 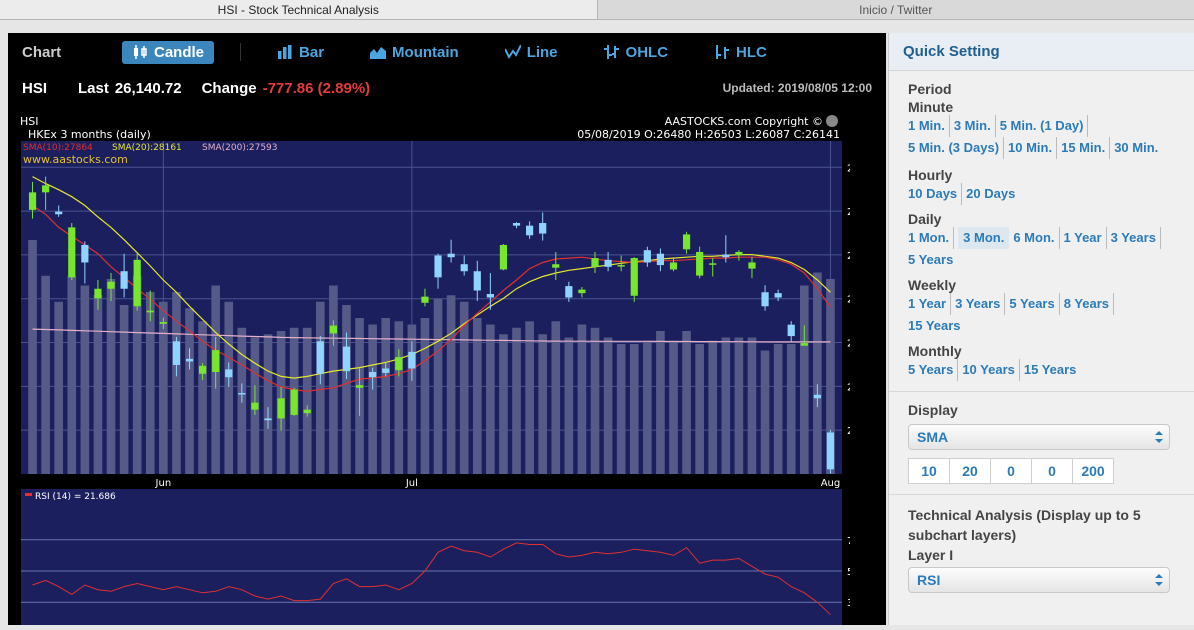 I want to click on sma-param-4: 0, so click(x=1052, y=471).